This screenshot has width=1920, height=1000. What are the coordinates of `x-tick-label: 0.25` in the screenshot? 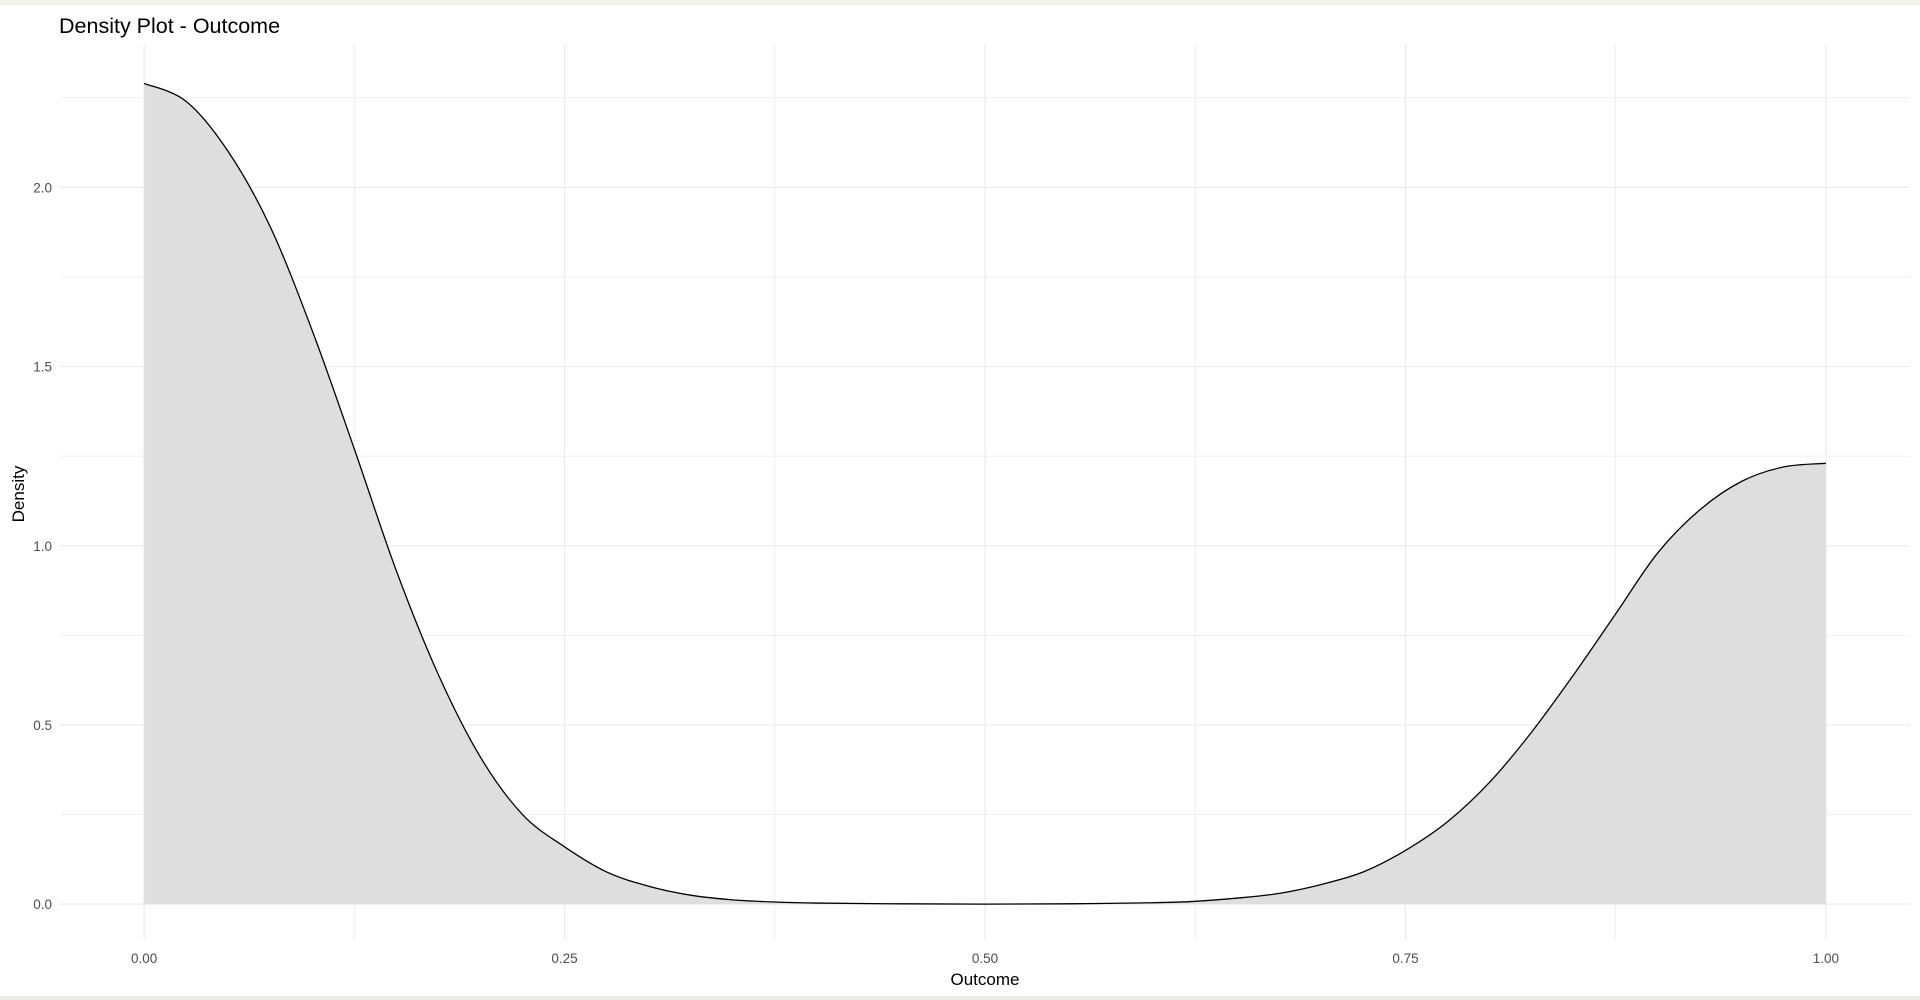 It's located at (564, 958).